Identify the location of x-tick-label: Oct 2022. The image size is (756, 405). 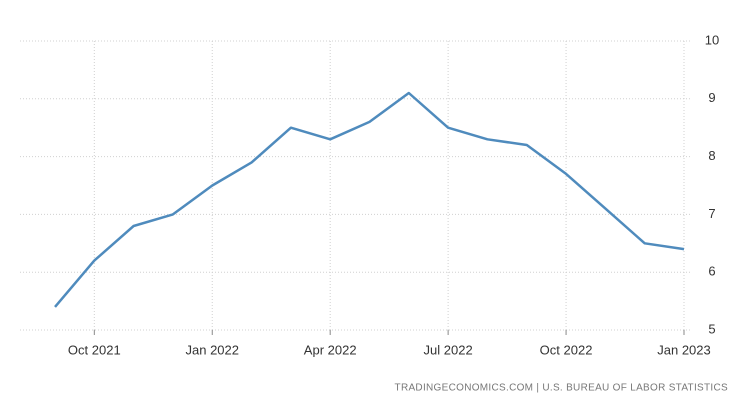
(566, 349).